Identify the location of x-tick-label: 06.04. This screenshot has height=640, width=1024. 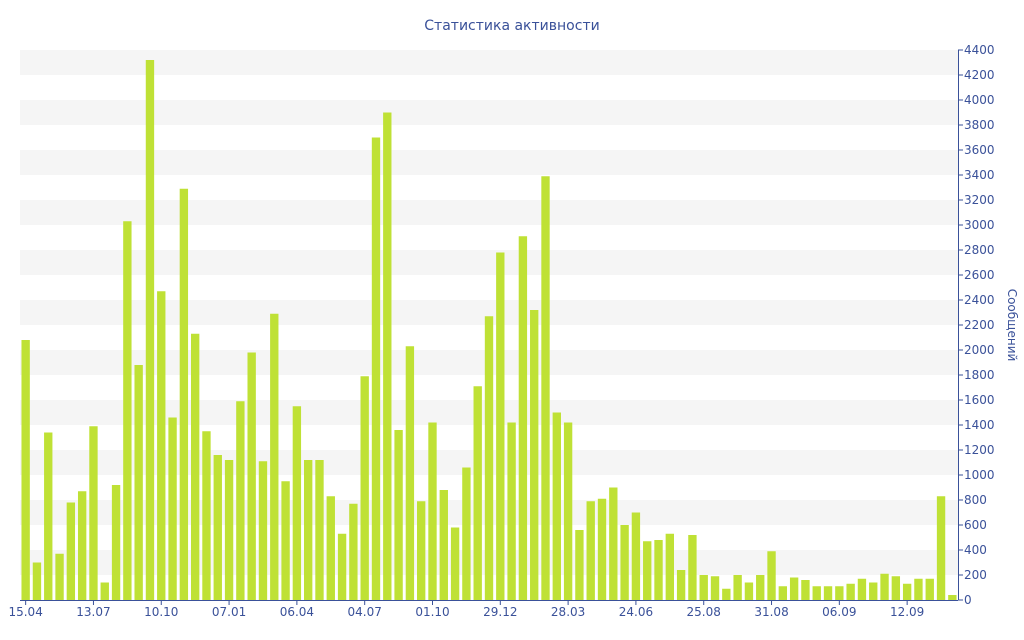
(297, 612).